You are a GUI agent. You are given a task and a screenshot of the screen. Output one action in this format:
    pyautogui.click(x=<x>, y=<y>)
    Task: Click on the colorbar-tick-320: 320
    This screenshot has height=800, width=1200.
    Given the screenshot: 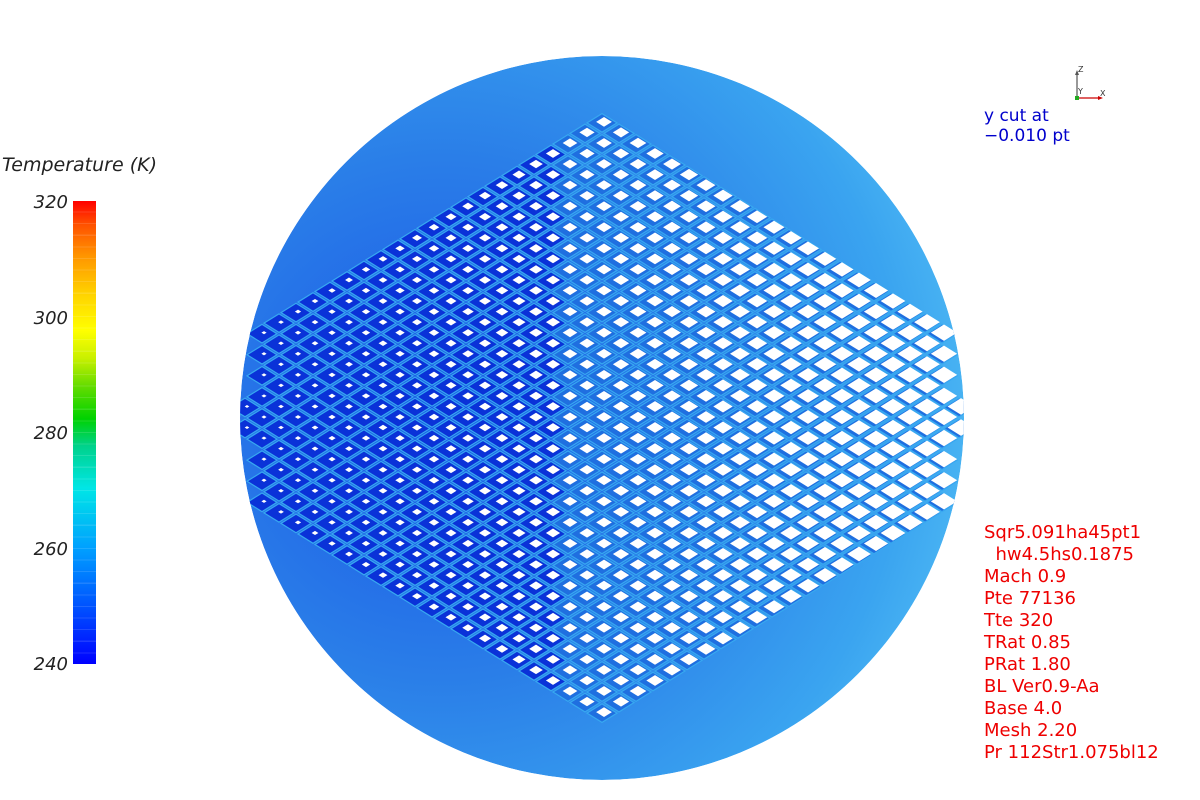 What is the action you would take?
    pyautogui.click(x=50, y=202)
    